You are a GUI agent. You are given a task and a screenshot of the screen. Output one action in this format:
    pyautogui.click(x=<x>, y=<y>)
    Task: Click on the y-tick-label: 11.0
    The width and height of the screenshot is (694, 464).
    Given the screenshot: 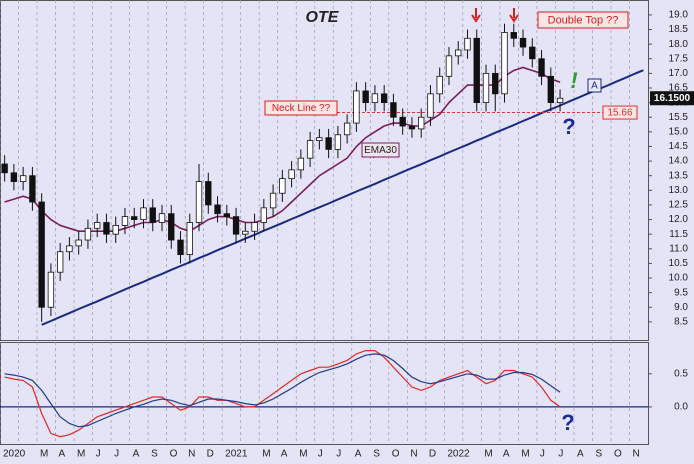 What is the action you would take?
    pyautogui.click(x=678, y=248)
    